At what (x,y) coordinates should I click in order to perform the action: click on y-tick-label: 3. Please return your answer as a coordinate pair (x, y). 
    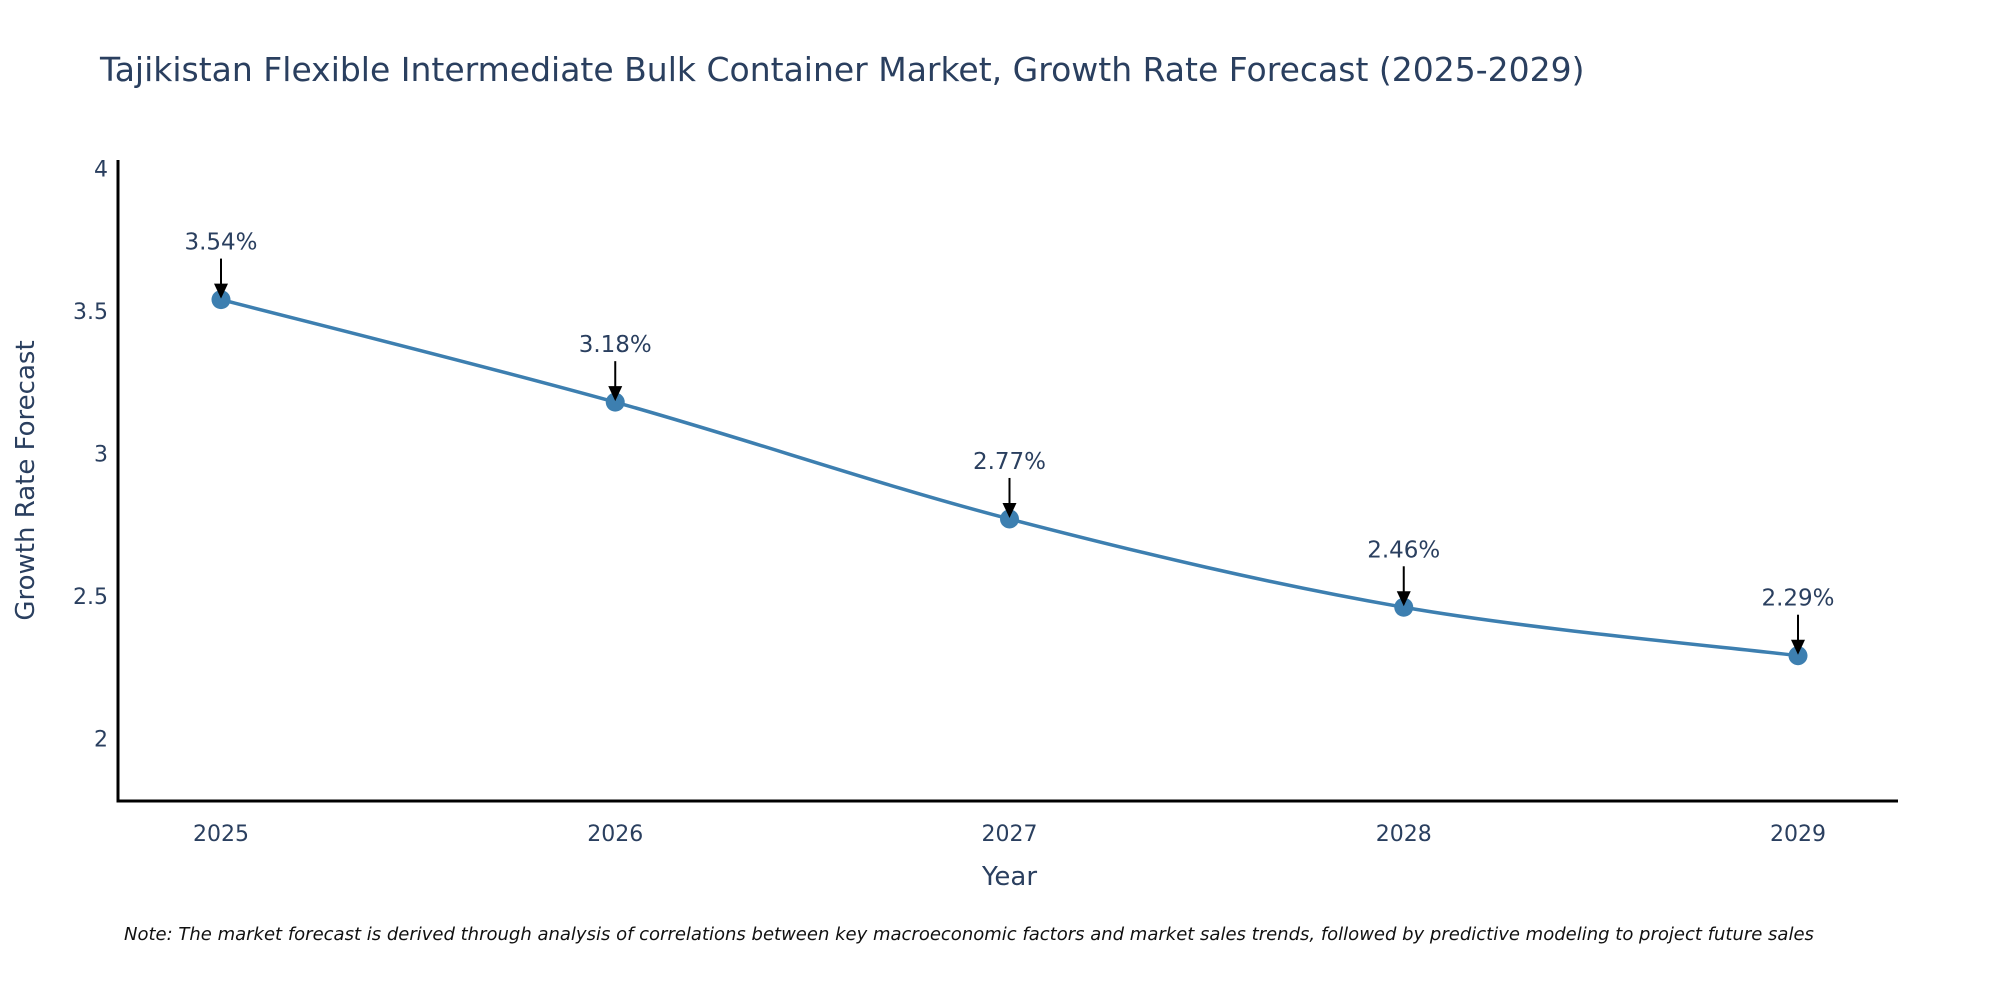
    Looking at the image, I should click on (101, 454).